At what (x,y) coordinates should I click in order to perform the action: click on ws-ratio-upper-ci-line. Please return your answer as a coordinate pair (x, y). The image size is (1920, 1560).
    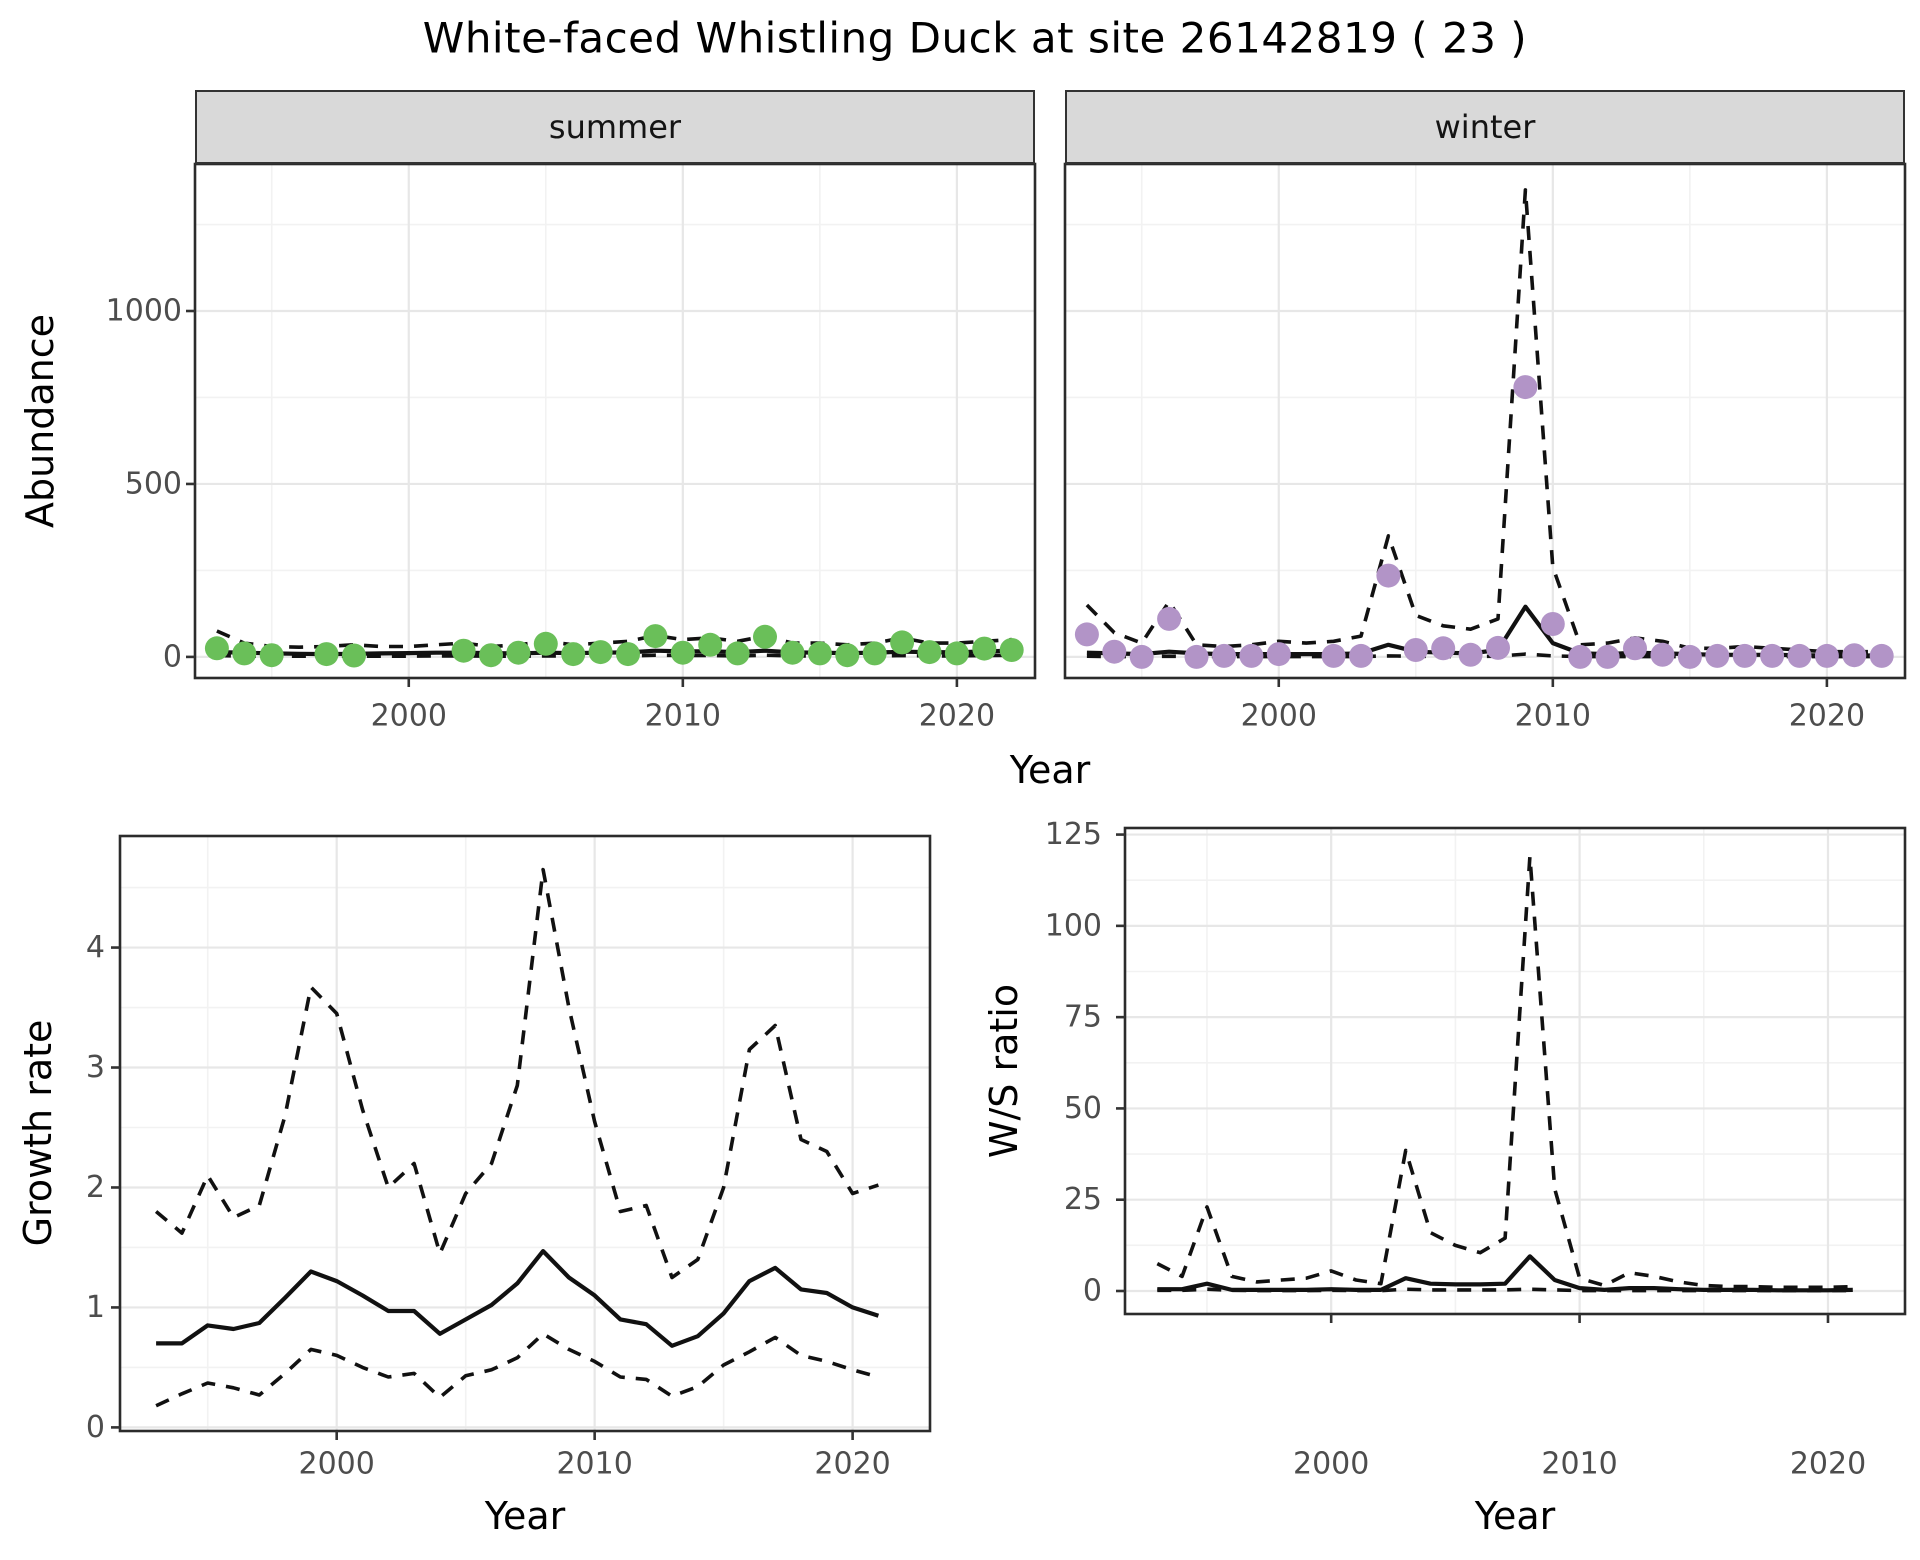
    Looking at the image, I should click on (1504, 1072).